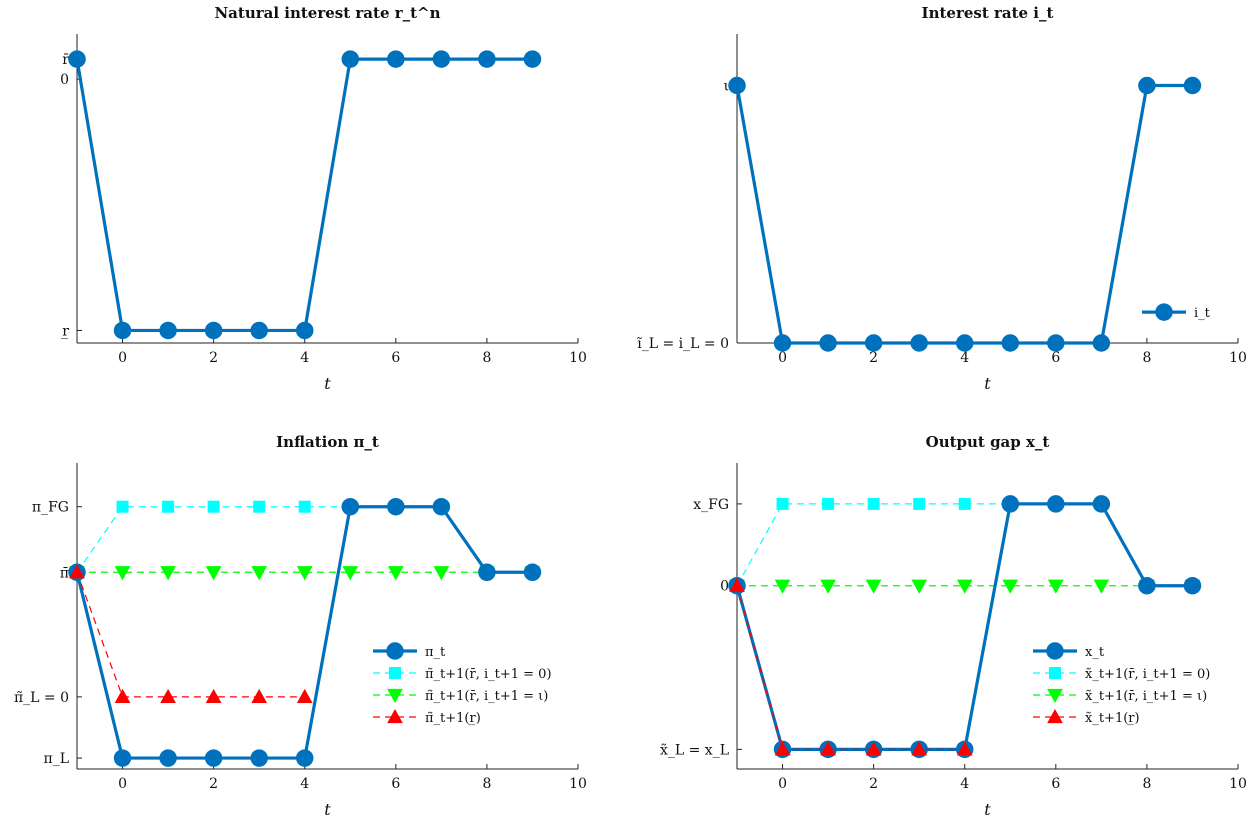 This screenshot has width=1258, height=824. Describe the element at coordinates (988, 13) in the screenshot. I see `chart-title: Interest rate i_t` at that location.